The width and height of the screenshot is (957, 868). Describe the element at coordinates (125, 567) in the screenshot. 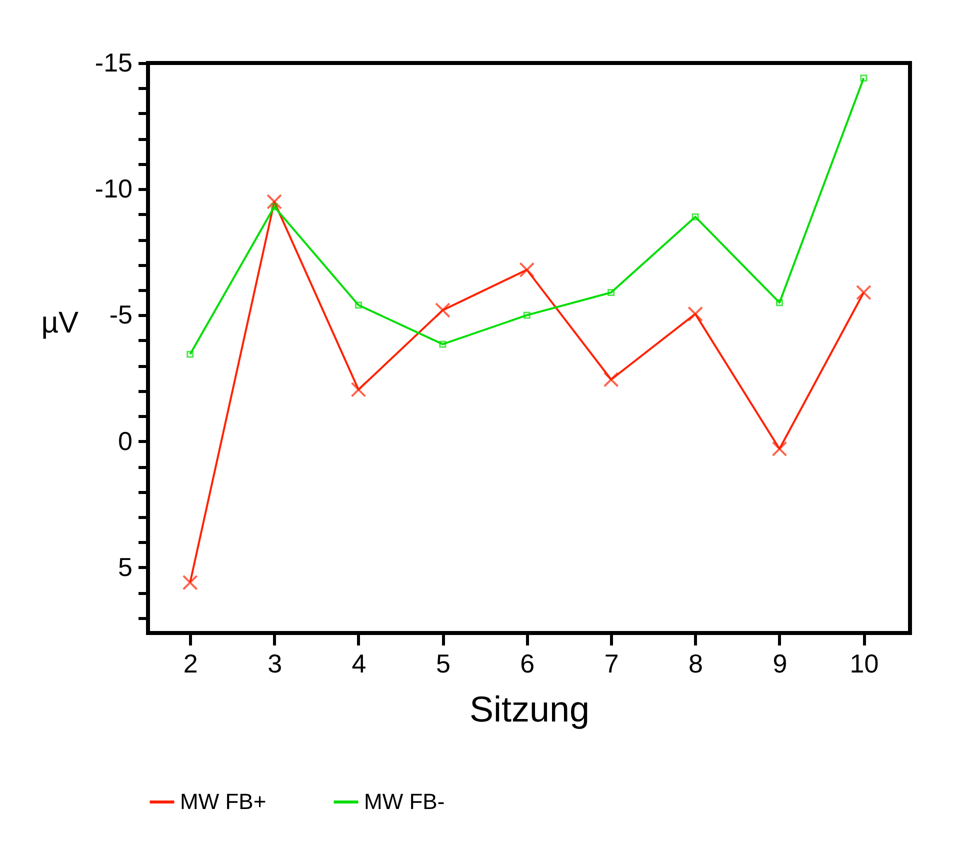

I see `y-tick-label: 5` at that location.